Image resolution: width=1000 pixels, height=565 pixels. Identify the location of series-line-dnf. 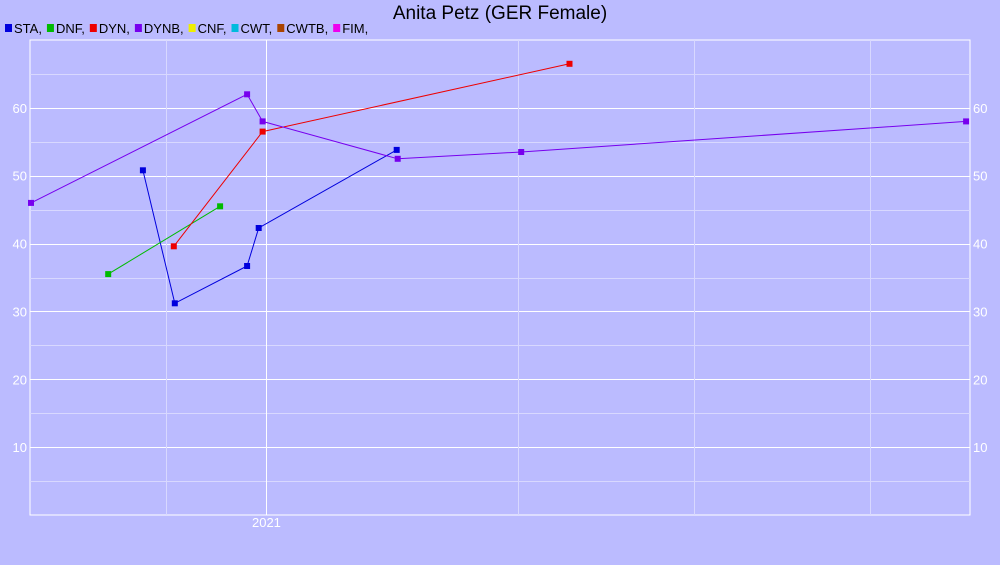
(164, 240).